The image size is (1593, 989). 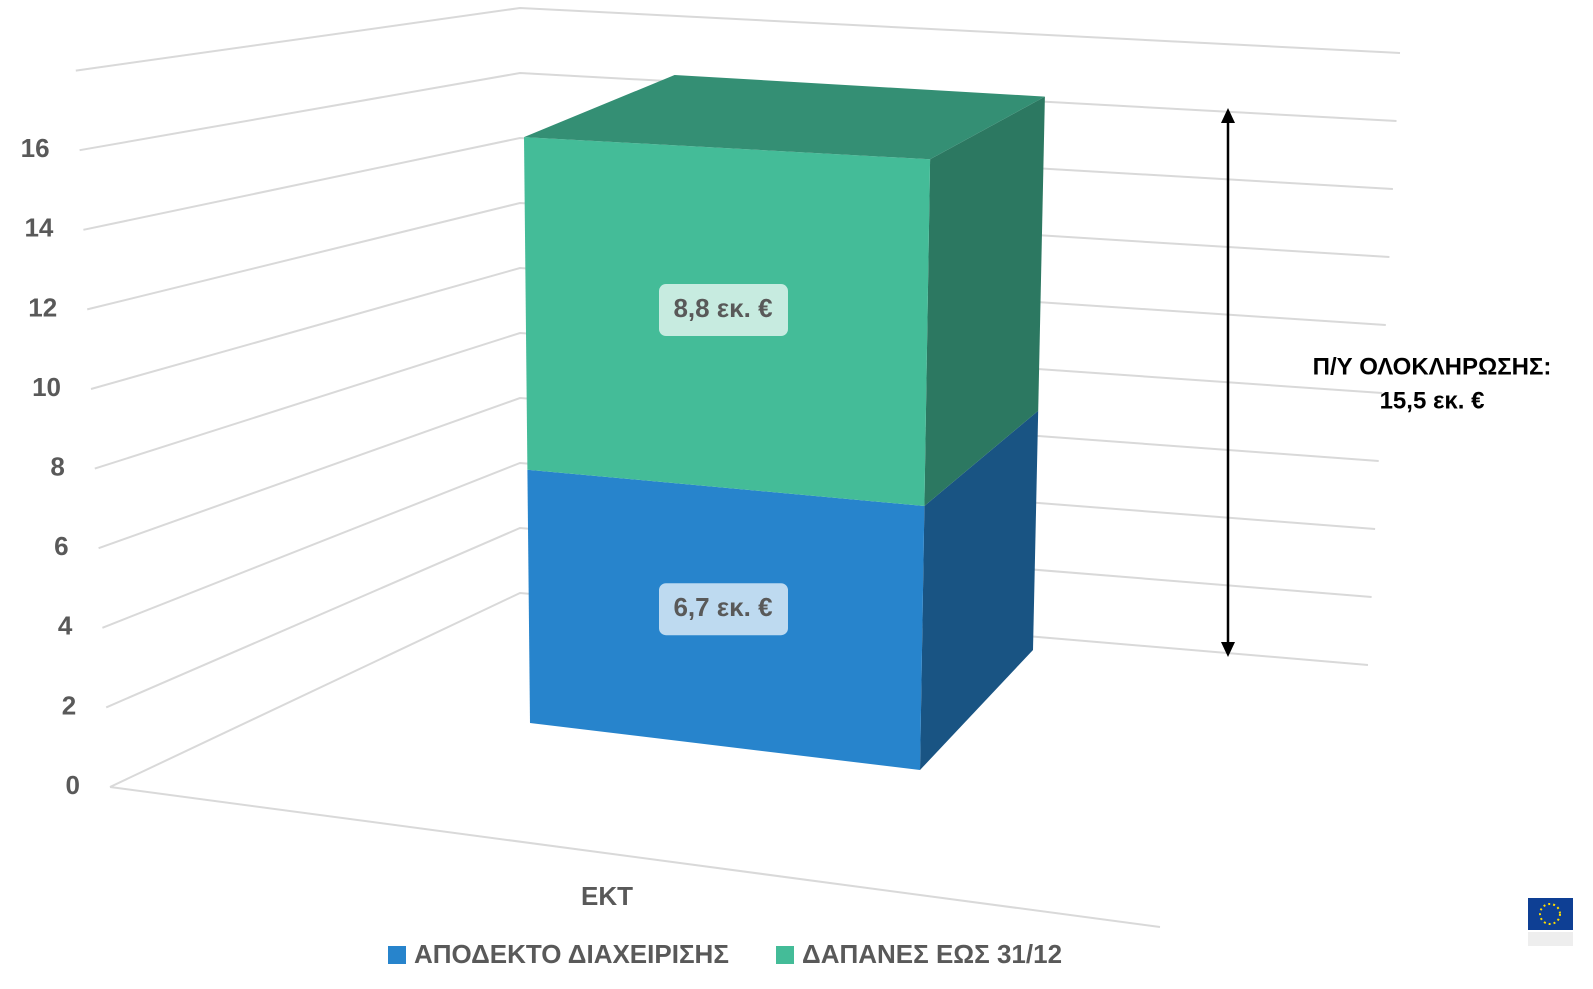 I want to click on data-label: 6,7 εκ. €, so click(x=722, y=607).